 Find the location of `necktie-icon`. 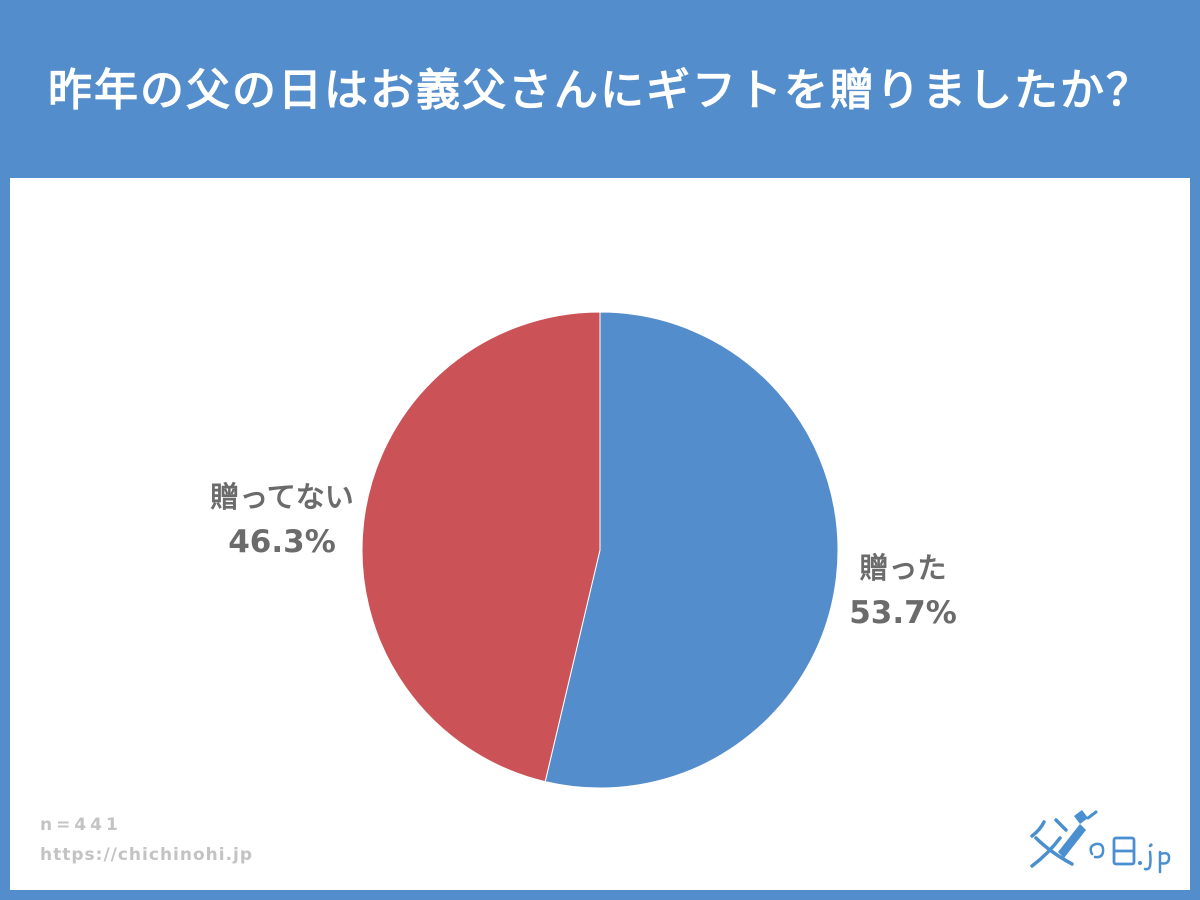

necktie-icon is located at coordinates (1078, 834).